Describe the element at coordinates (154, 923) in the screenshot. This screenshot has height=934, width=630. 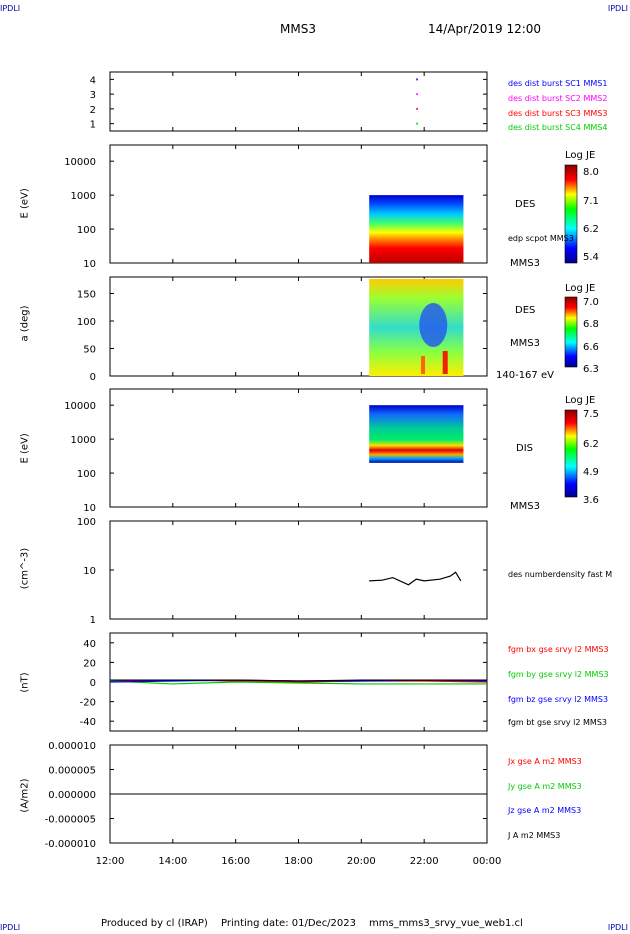
I see `footer-produced-by: Produced by cl (IRAP)` at that location.